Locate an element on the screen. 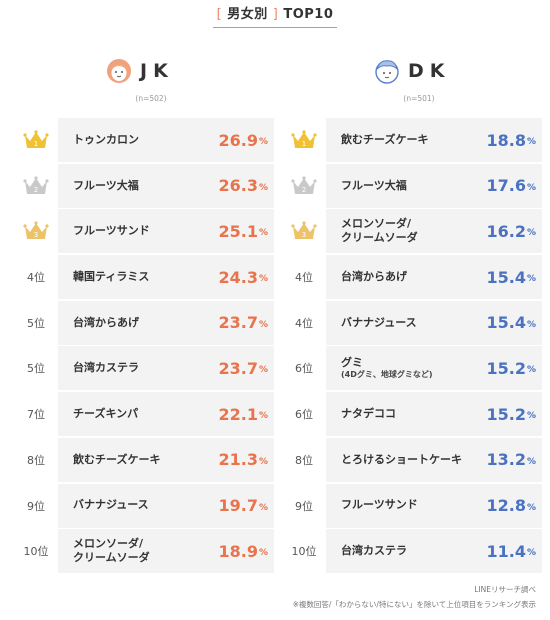  ranking-row: 9位 フルーツサンド 12.8% is located at coordinates (413, 505).